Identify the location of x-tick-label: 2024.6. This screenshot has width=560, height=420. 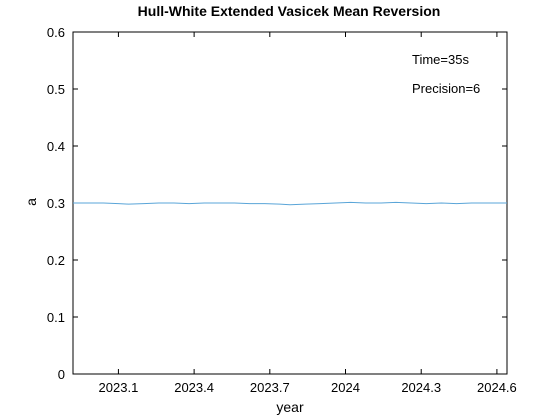
(497, 387).